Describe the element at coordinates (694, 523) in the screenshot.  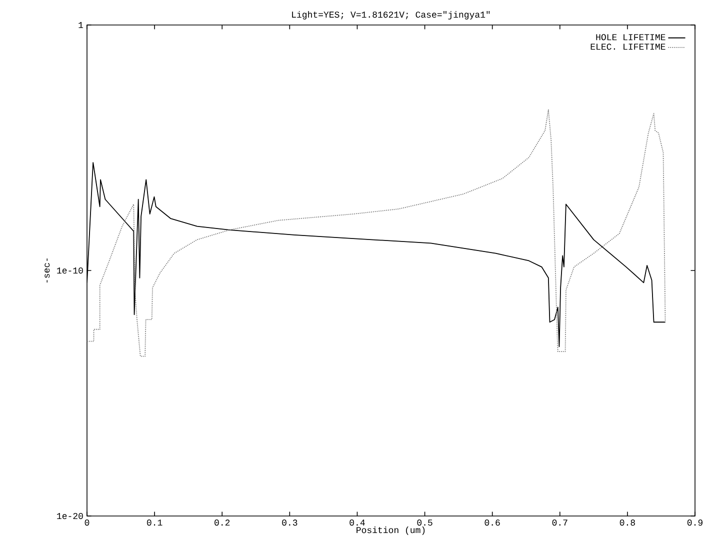
I see `x-tick-label: 0.9` at that location.